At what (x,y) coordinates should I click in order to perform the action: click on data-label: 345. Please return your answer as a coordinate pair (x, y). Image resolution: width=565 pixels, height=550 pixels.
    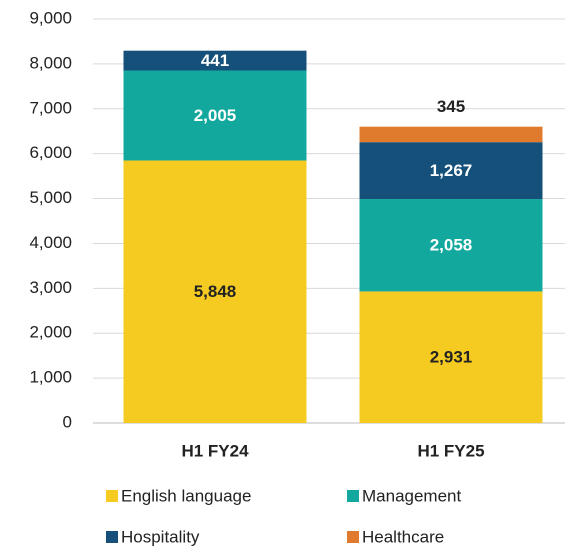
    Looking at the image, I should click on (451, 106).